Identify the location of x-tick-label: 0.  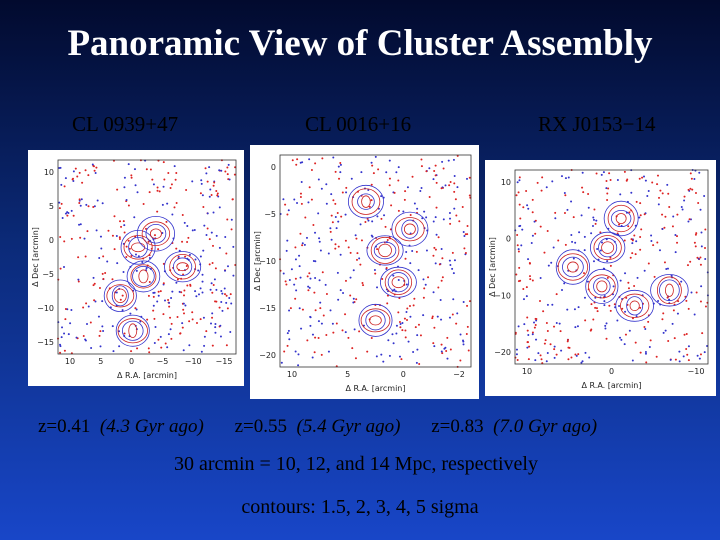
(131, 361).